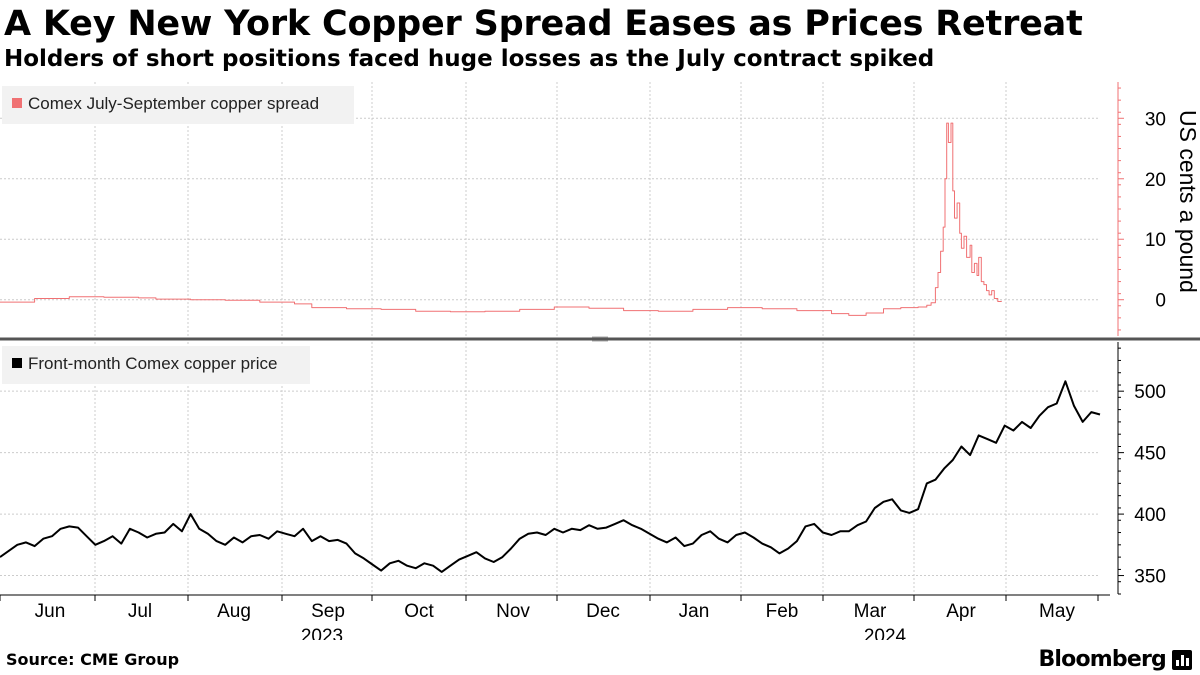 The height and width of the screenshot is (675, 1200). I want to click on y-tick-label: 30, so click(1155, 119).